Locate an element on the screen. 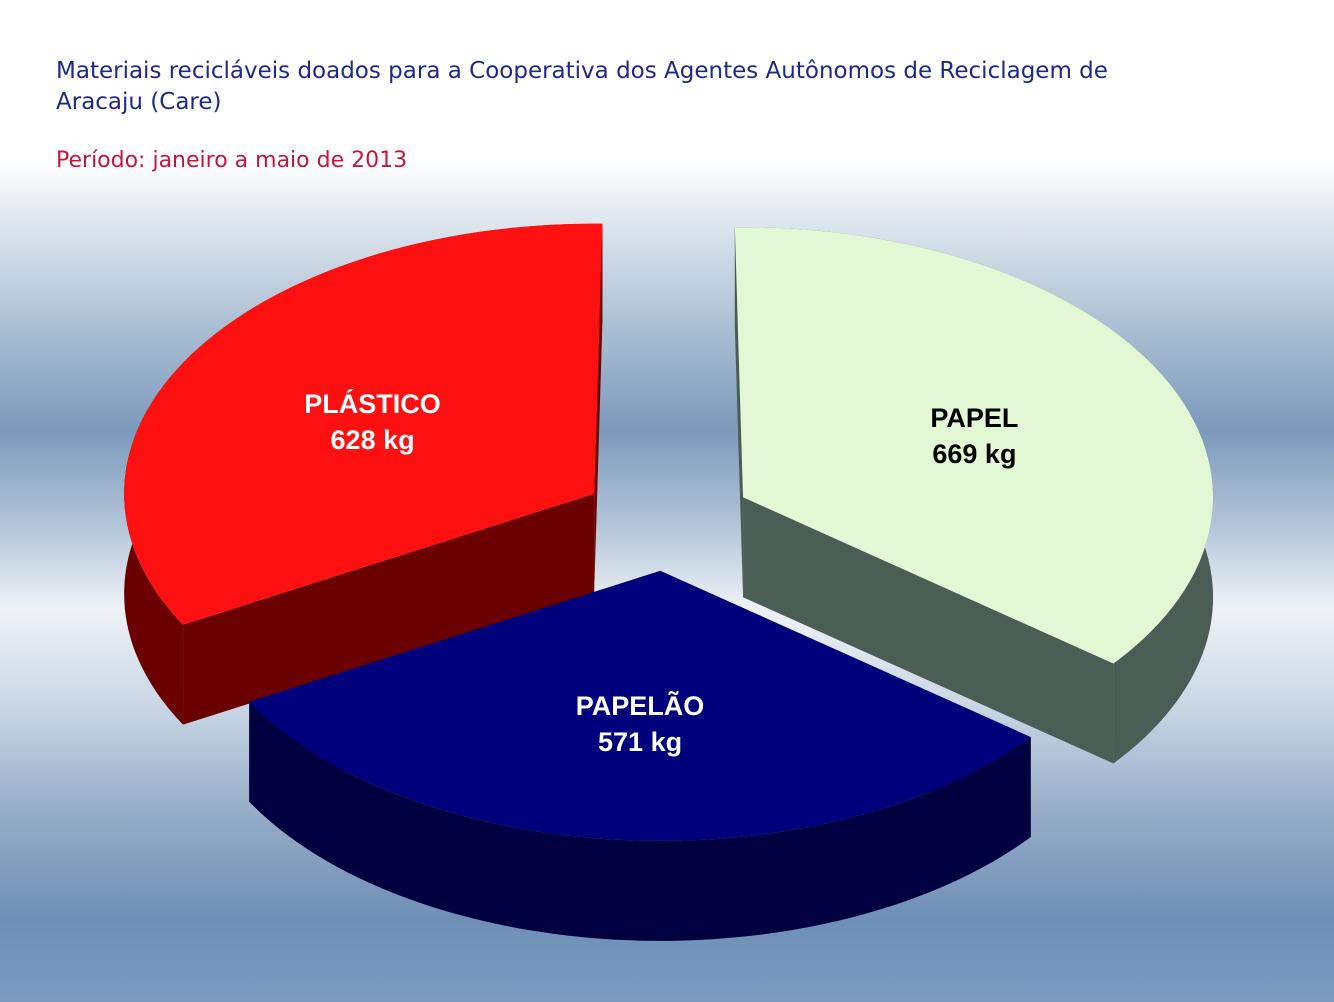 The width and height of the screenshot is (1334, 1002). slice-label: PAPELÃO is located at coordinates (640, 705).